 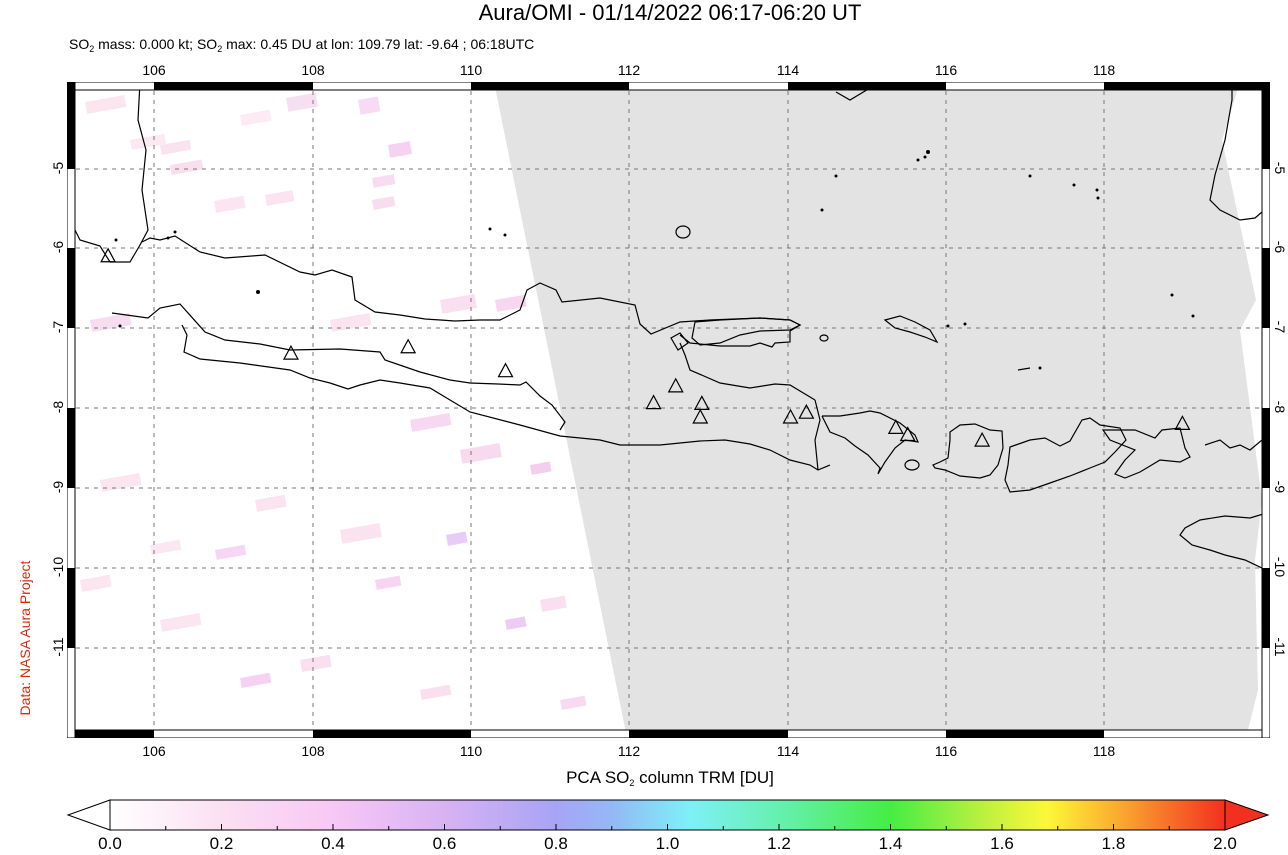 I want to click on lon-label-top: 112, so click(x=629, y=70).